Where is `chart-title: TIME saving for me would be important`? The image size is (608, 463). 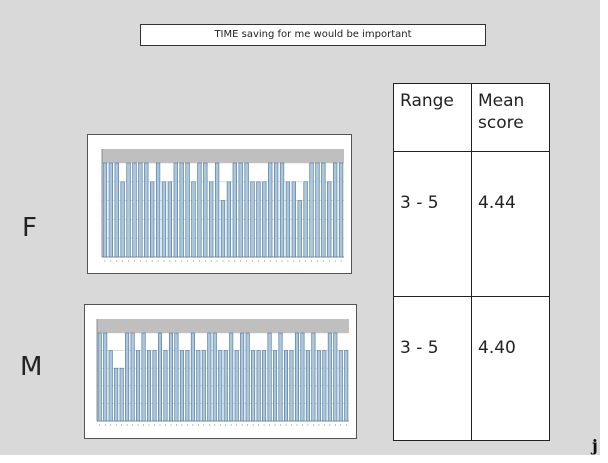
chart-title: TIME saving for me would be important is located at coordinates (313, 35).